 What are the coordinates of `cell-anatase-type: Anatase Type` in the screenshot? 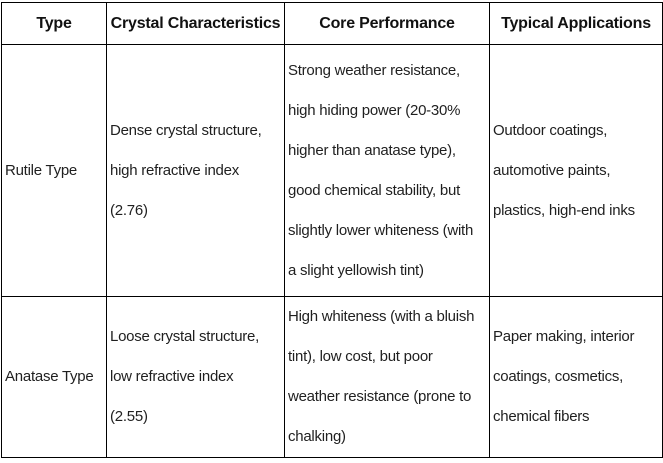 It's located at (54, 377).